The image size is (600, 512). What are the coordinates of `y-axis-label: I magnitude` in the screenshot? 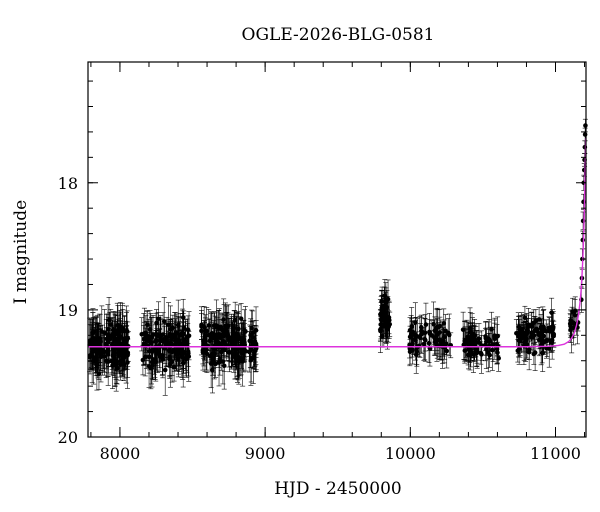 It's located at (21, 252).